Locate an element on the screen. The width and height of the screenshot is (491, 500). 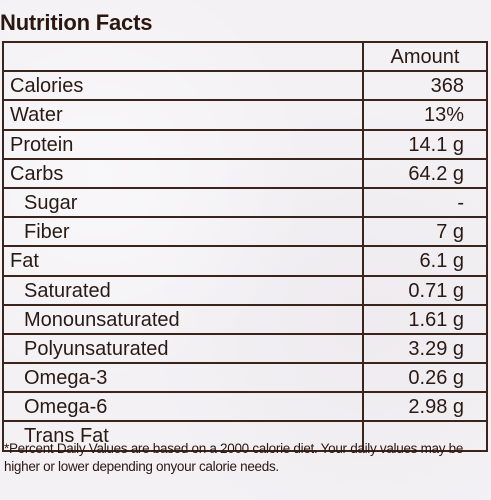
table-row: Calories 368 is located at coordinates (245, 87).